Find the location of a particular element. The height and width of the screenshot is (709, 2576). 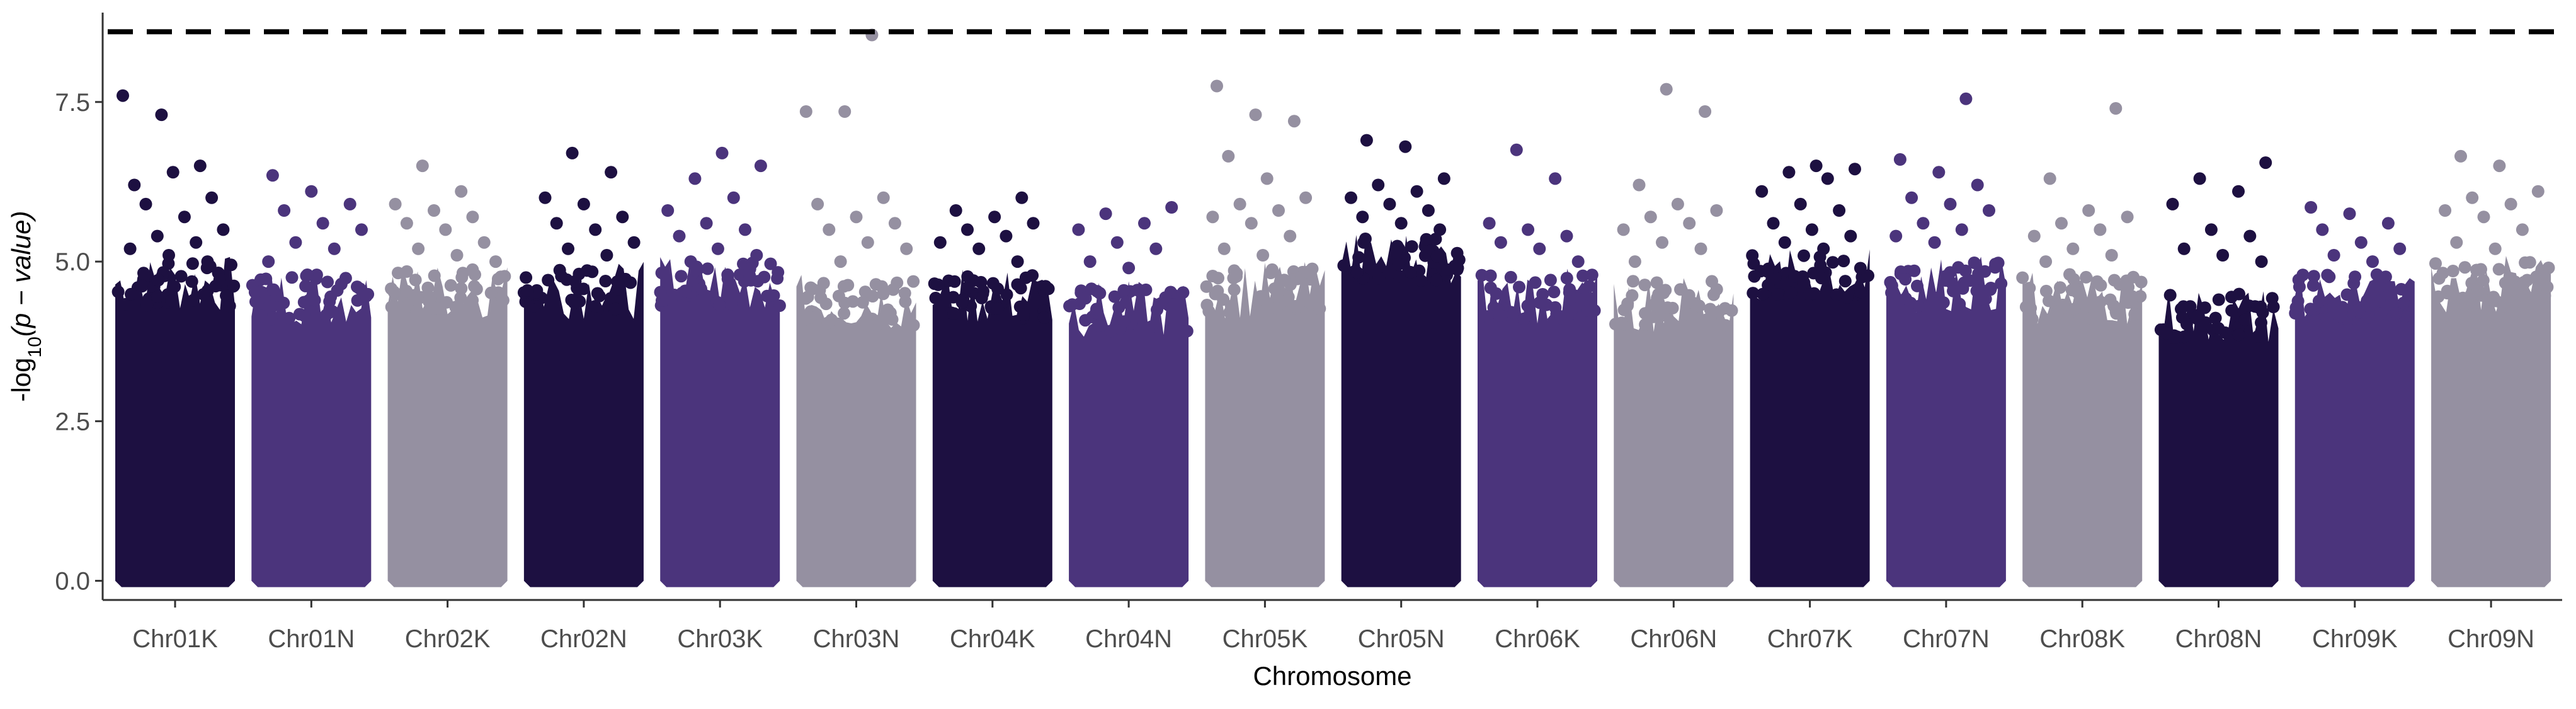

data-point-Chr07N is located at coordinates (1961, 229).